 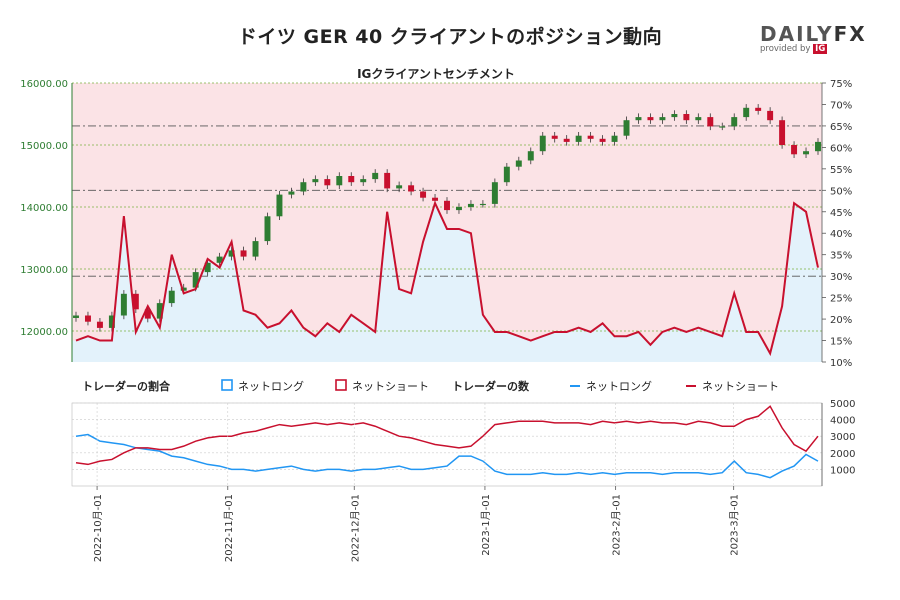 What do you see at coordinates (841, 256) in the screenshot?
I see `pct-tick-label: 35%` at bounding box center [841, 256].